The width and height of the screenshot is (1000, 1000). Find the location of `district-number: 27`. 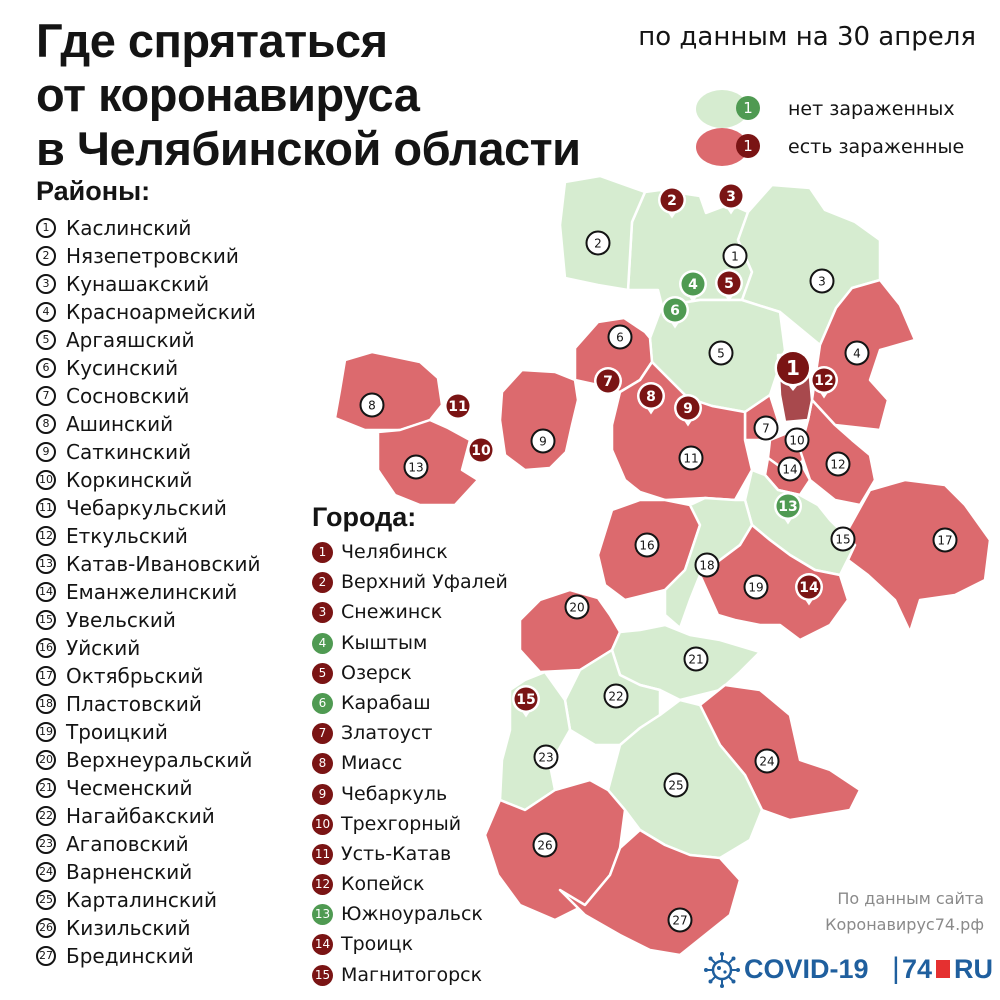

district-number: 27 is located at coordinates (46, 956).